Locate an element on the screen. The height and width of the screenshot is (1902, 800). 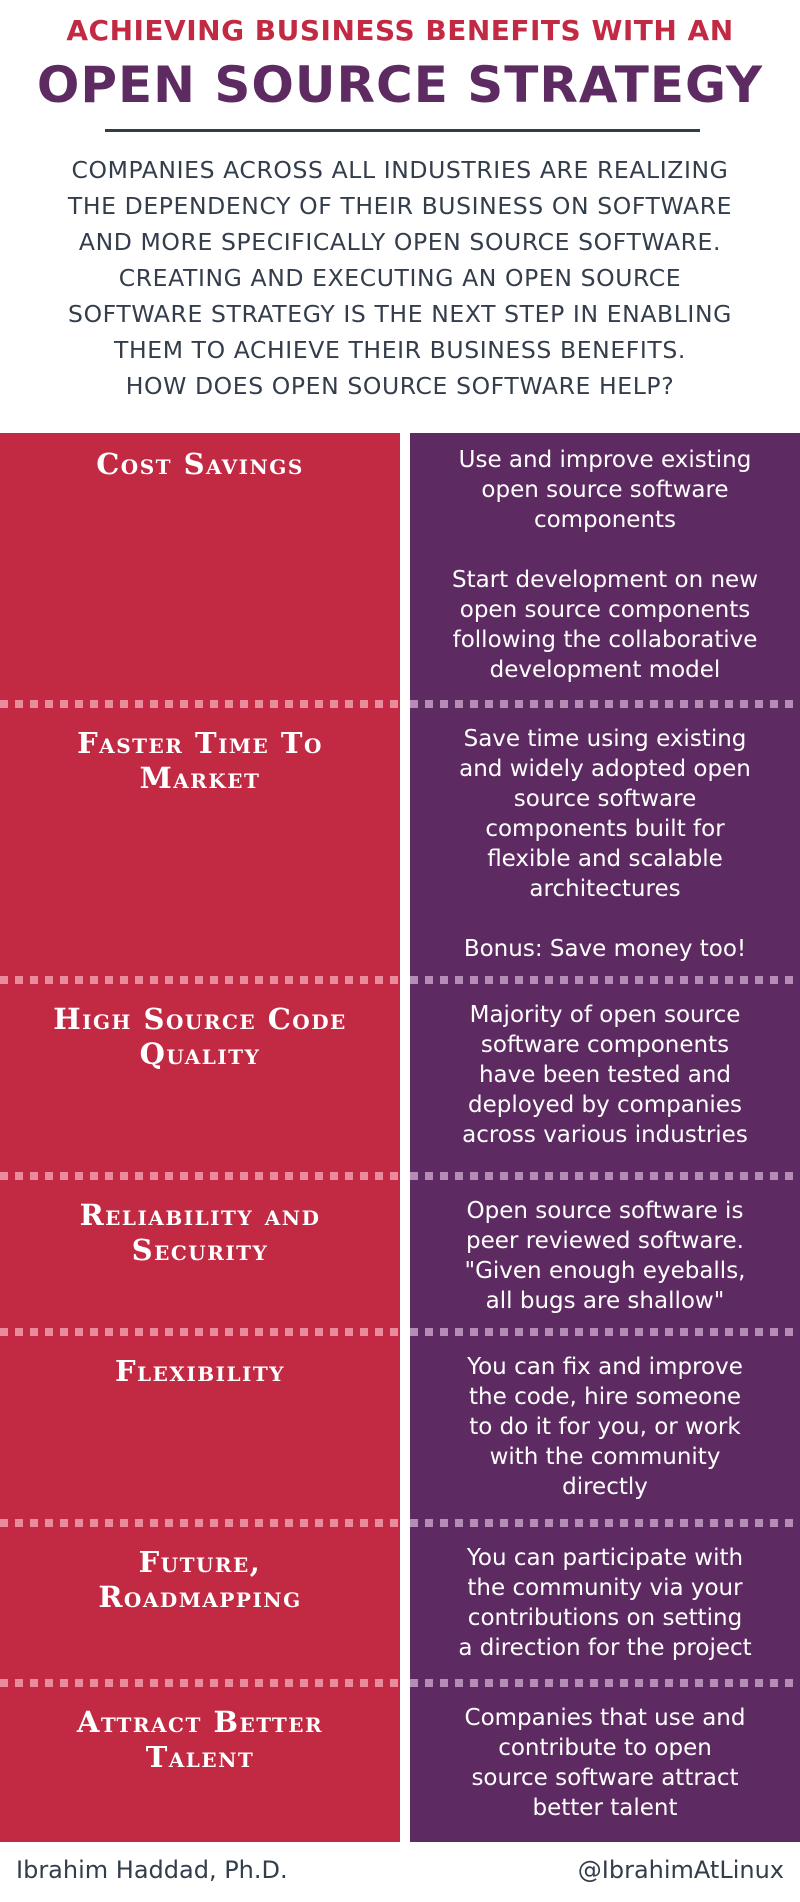
benefit-category: High Source Code Quality is located at coordinates (200, 1037).